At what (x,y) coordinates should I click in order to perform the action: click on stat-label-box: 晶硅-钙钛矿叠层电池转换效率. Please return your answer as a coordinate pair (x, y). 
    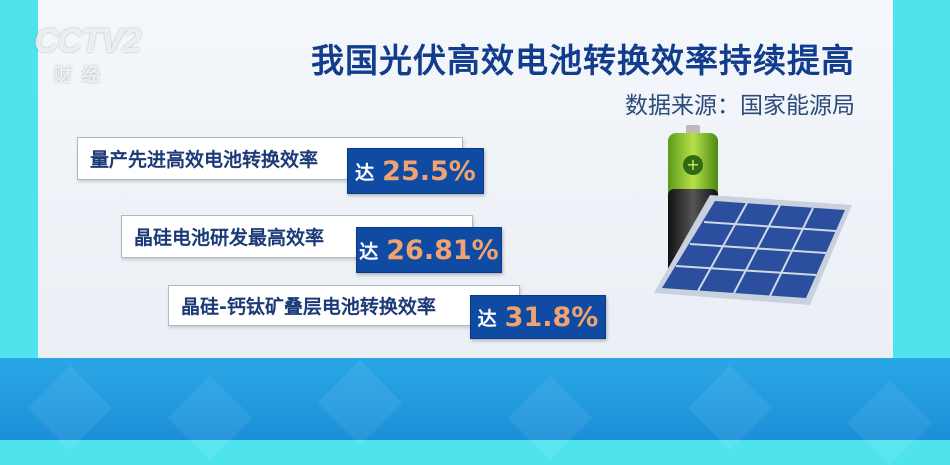
    Looking at the image, I should click on (344, 305).